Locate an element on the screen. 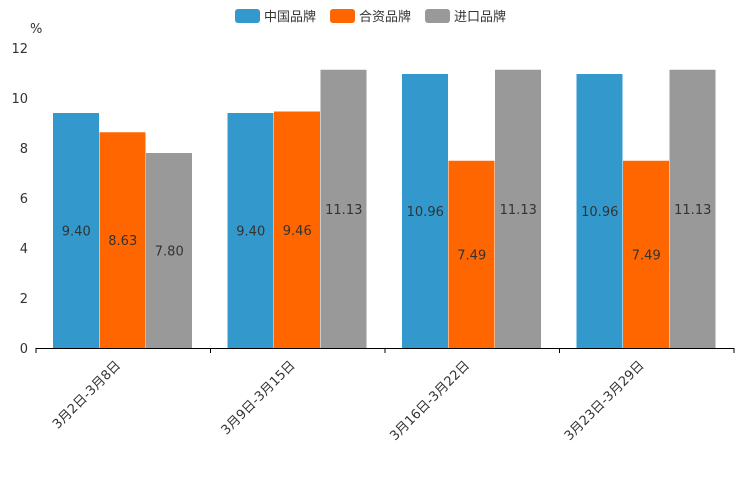 Image resolution: width=744 pixels, height=496 pixels. y-tick-label: 6 is located at coordinates (24, 199).